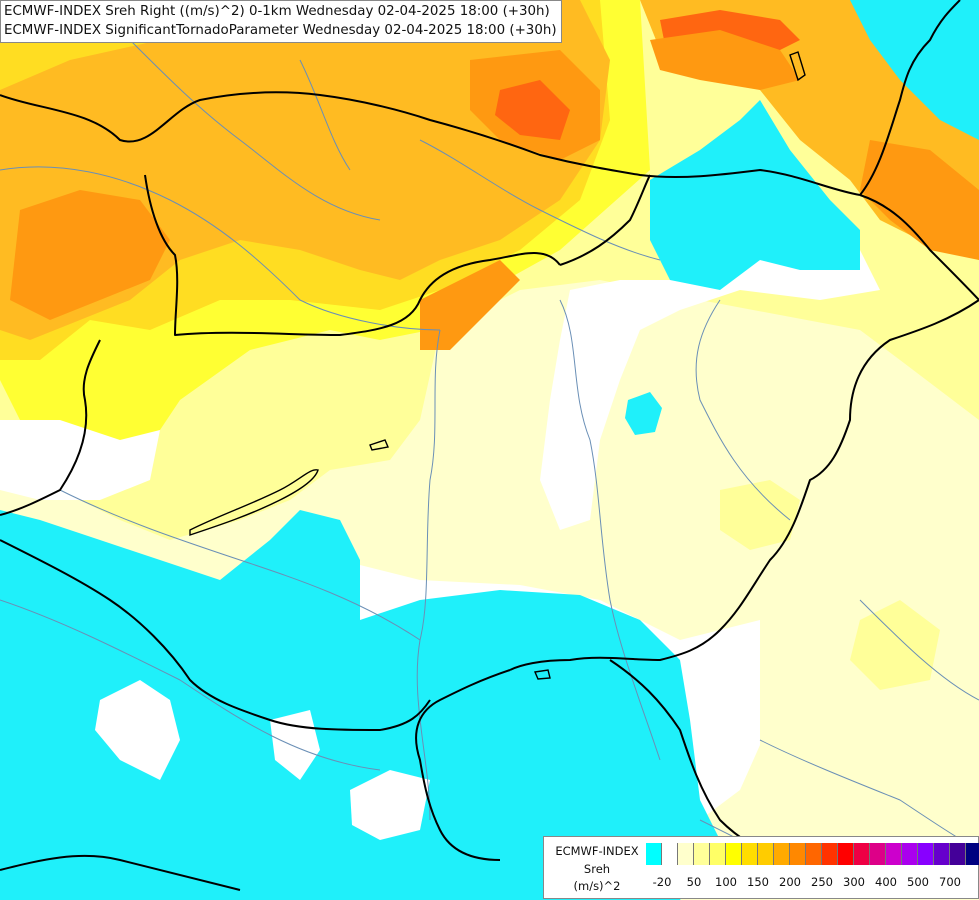 This screenshot has height=900, width=979. I want to click on legend-tick-label: -20, so click(662, 882).